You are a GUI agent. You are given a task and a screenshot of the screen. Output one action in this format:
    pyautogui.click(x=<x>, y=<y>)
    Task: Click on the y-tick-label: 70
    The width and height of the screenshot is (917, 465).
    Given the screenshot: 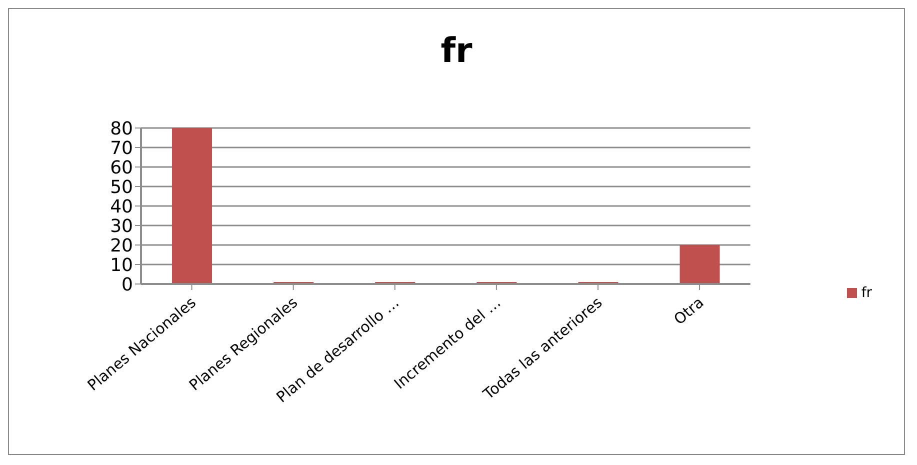 What is the action you would take?
    pyautogui.click(x=121, y=148)
    